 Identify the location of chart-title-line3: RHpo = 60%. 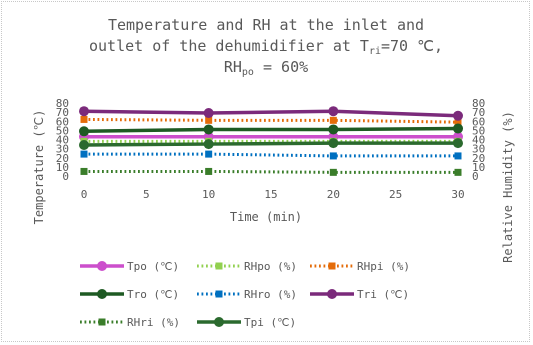
(266, 68).